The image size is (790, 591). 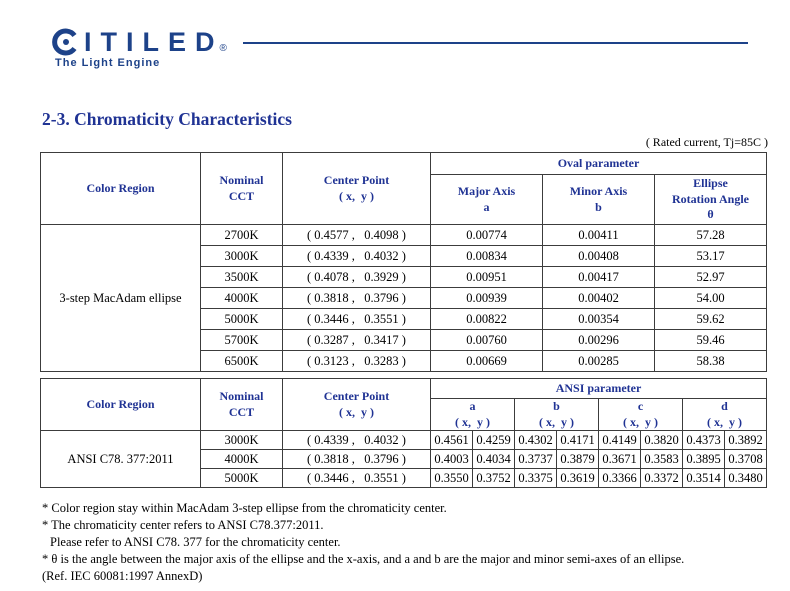 I want to click on col-header-rotation-angle: Ellipse Rotation Angle θ, so click(x=710, y=199).